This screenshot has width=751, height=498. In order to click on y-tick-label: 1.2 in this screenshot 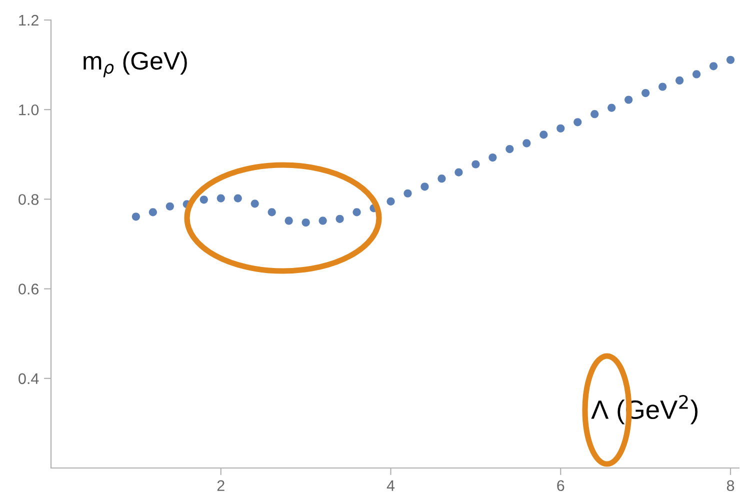, I will do `click(28, 20)`.